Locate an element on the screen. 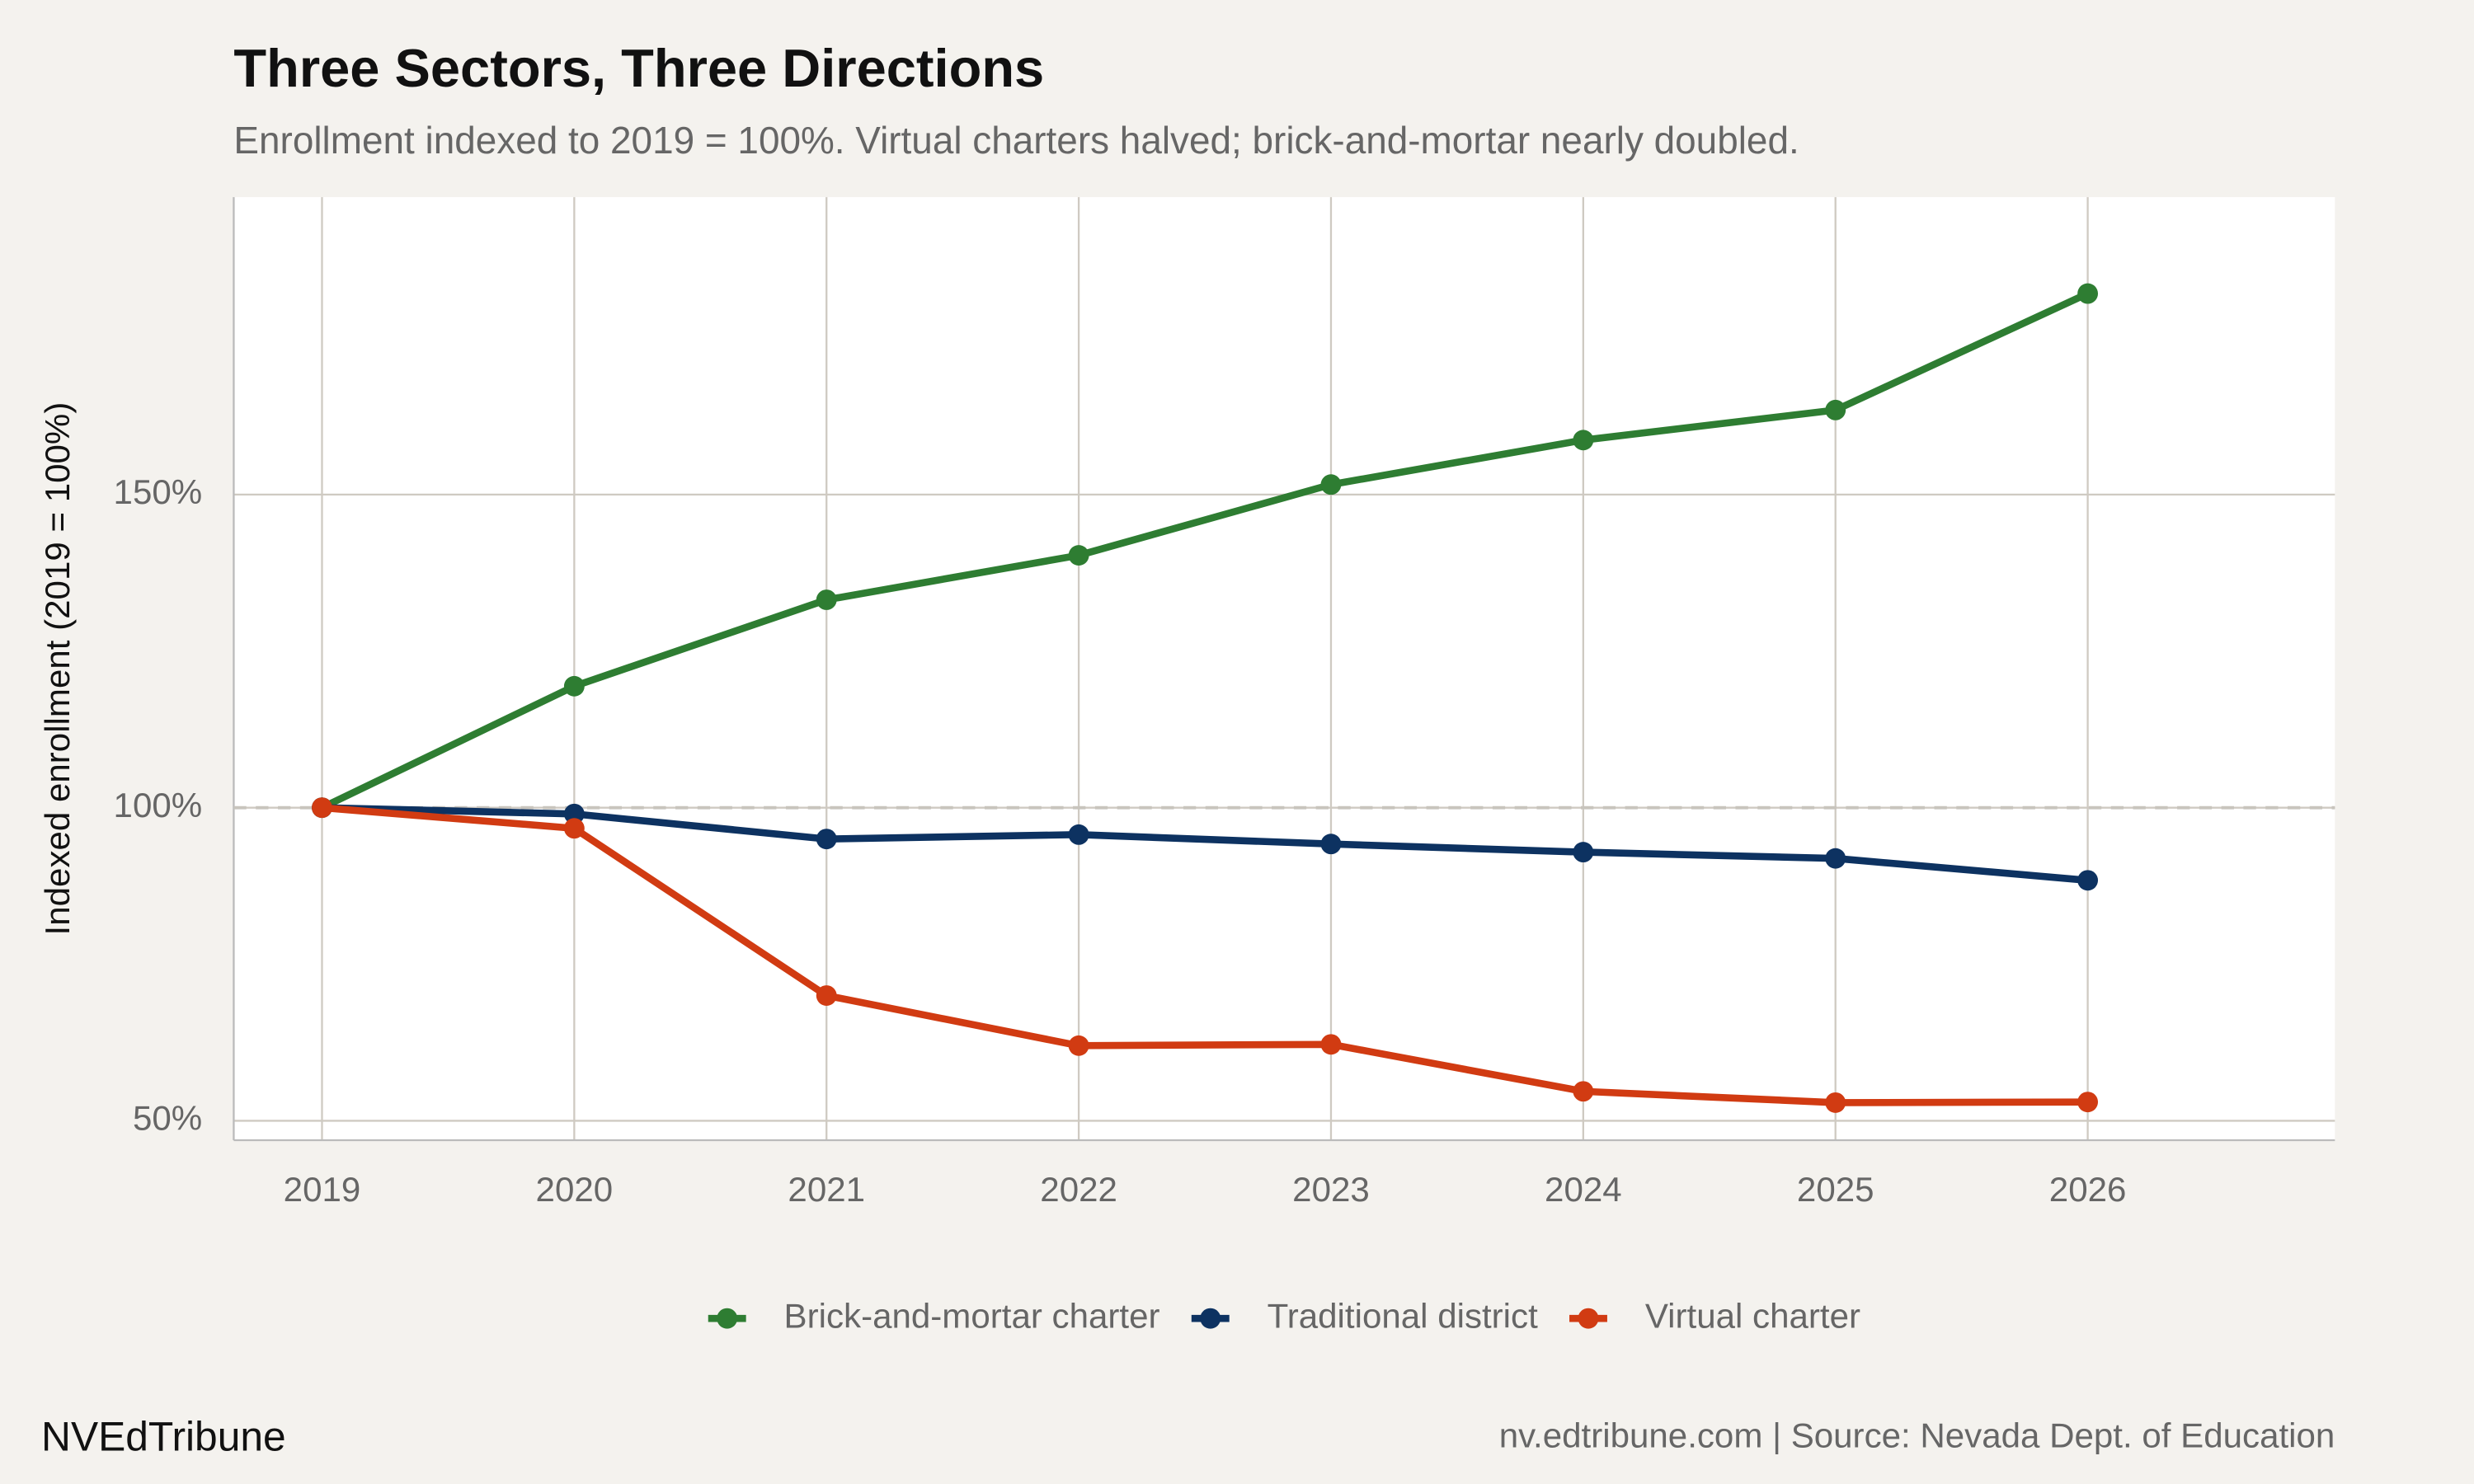 The height and width of the screenshot is (1484, 2474). legend-item: Virtual charter is located at coordinates (1714, 1315).